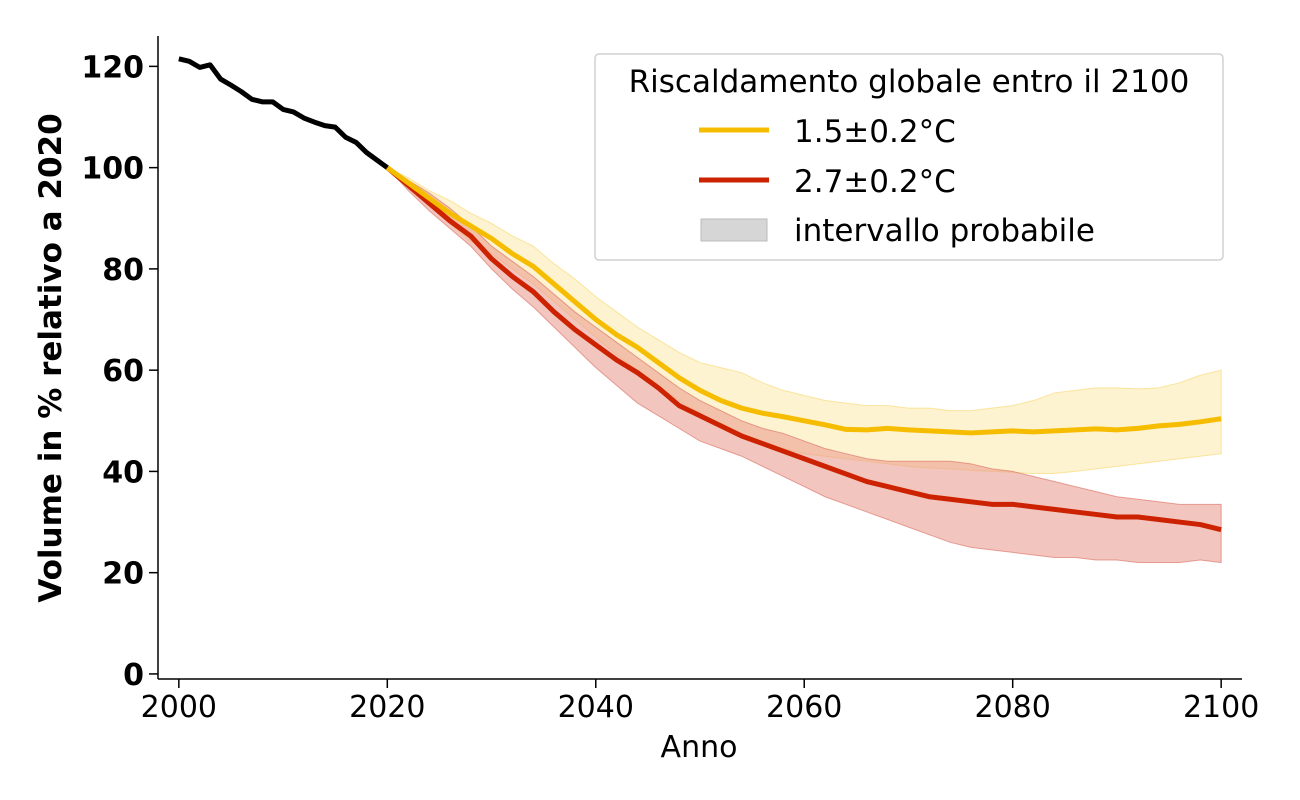 This screenshot has width=1300, height=800. I want to click on x-axis-label: Anno, so click(699, 747).